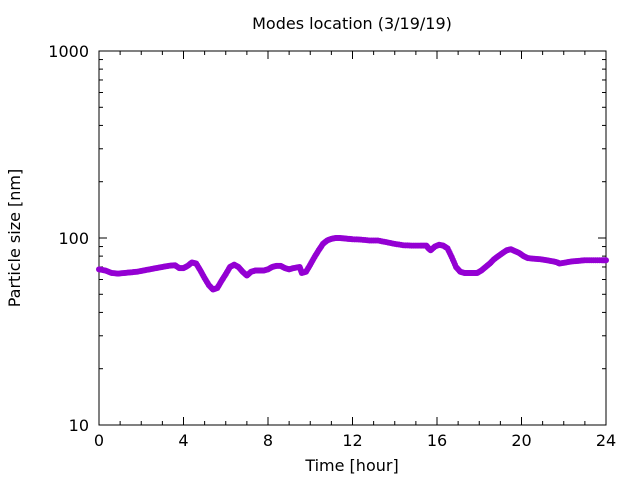 Image resolution: width=640 pixels, height=480 pixels. What do you see at coordinates (606, 260) in the screenshot?
I see `data-point` at bounding box center [606, 260].